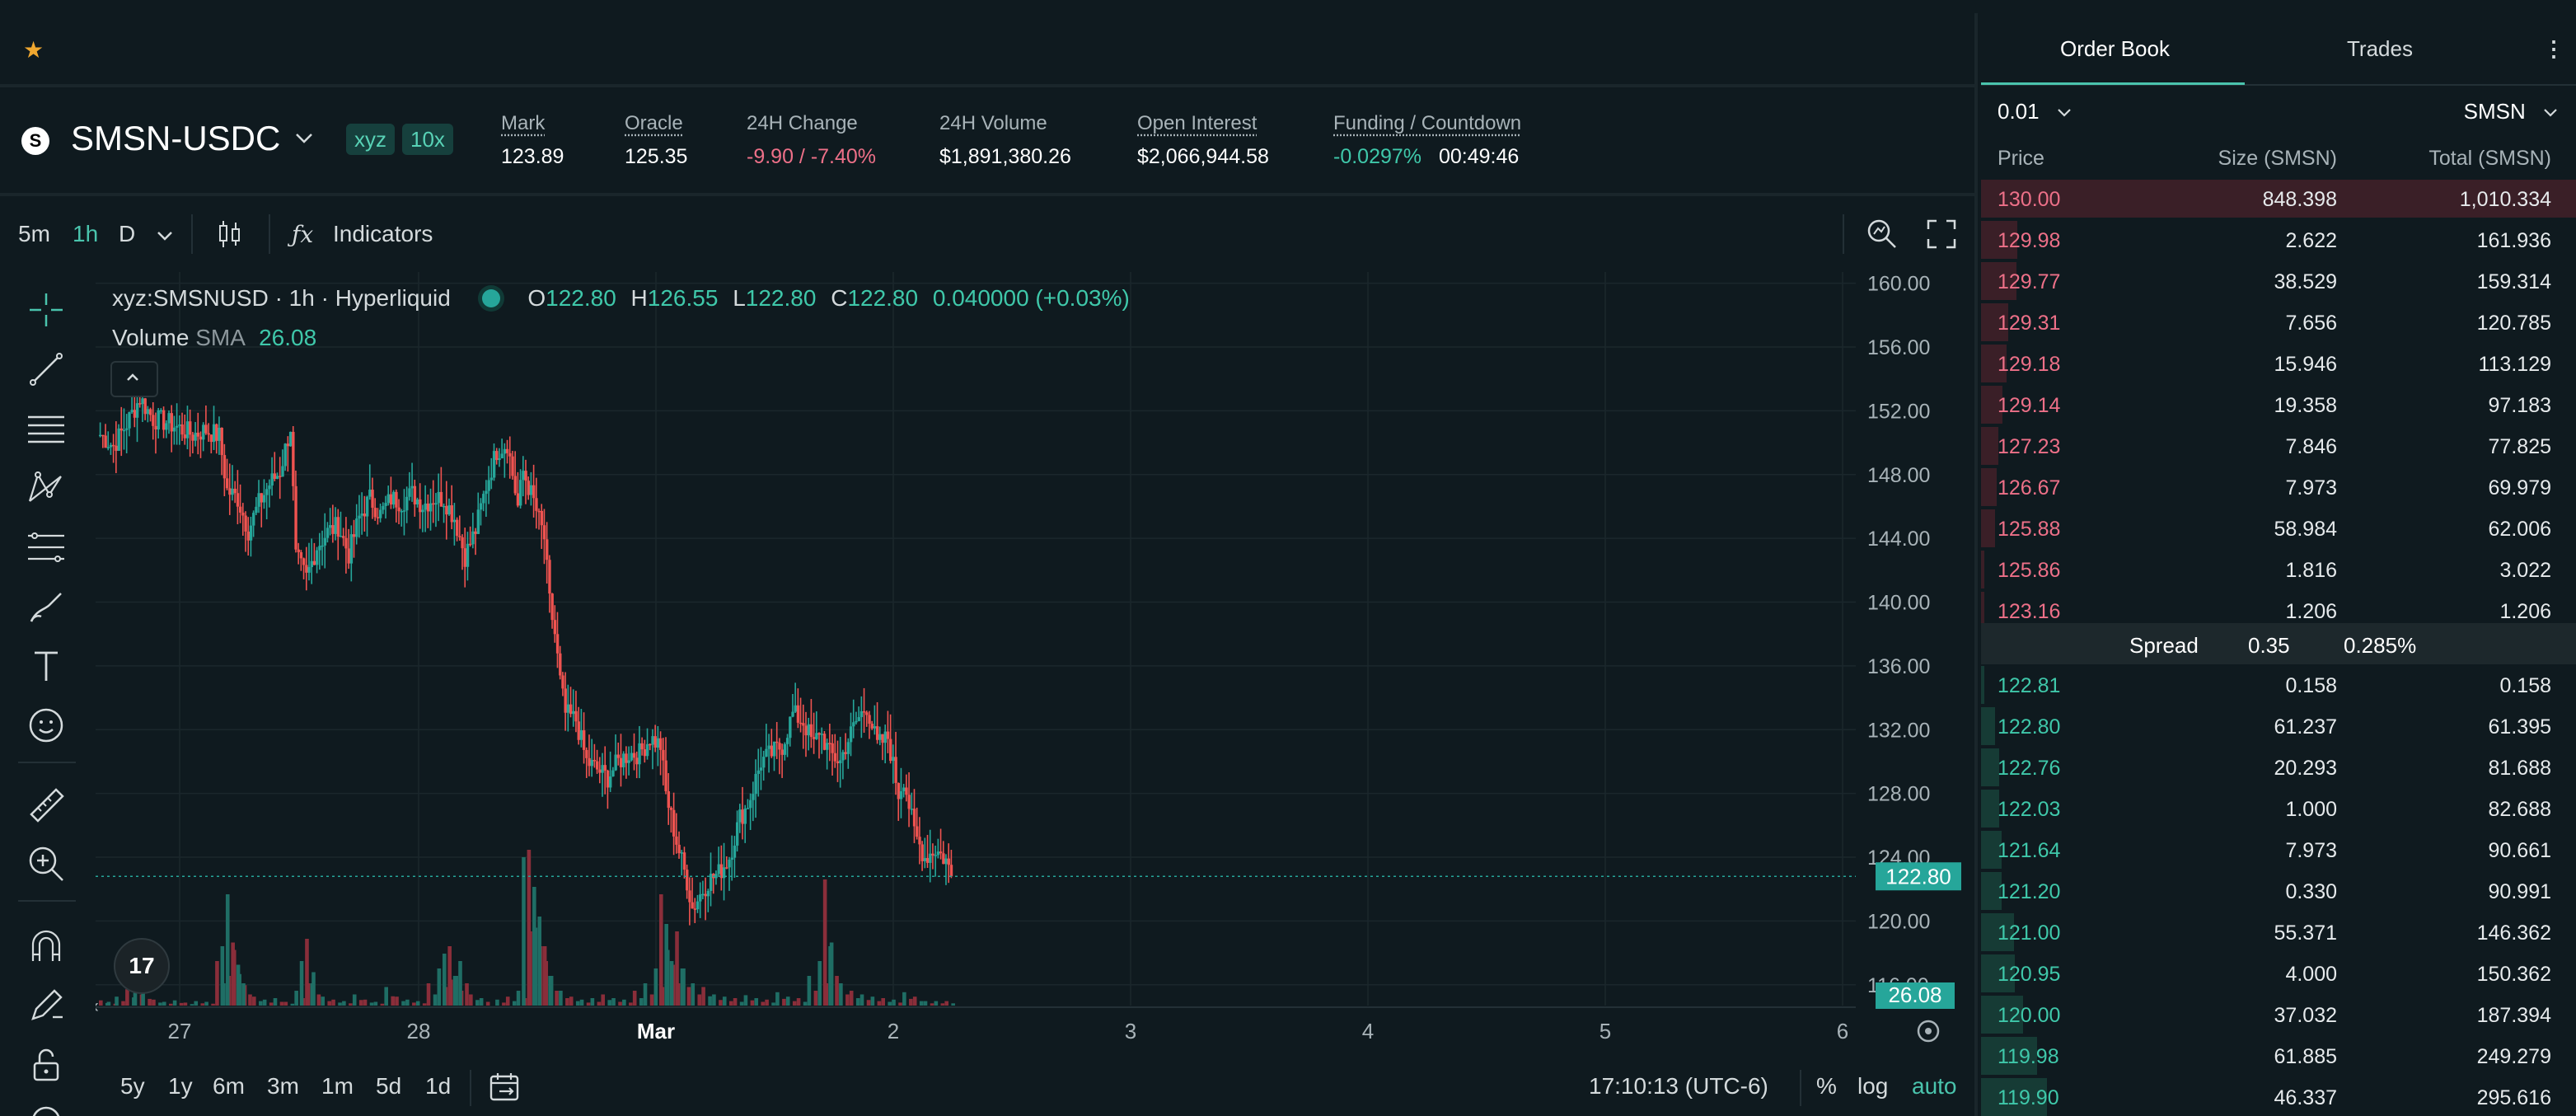 The width and height of the screenshot is (2576, 1116). Describe the element at coordinates (2278, 767) in the screenshot. I see `bid-row: 122.76 20.293 81.688` at that location.